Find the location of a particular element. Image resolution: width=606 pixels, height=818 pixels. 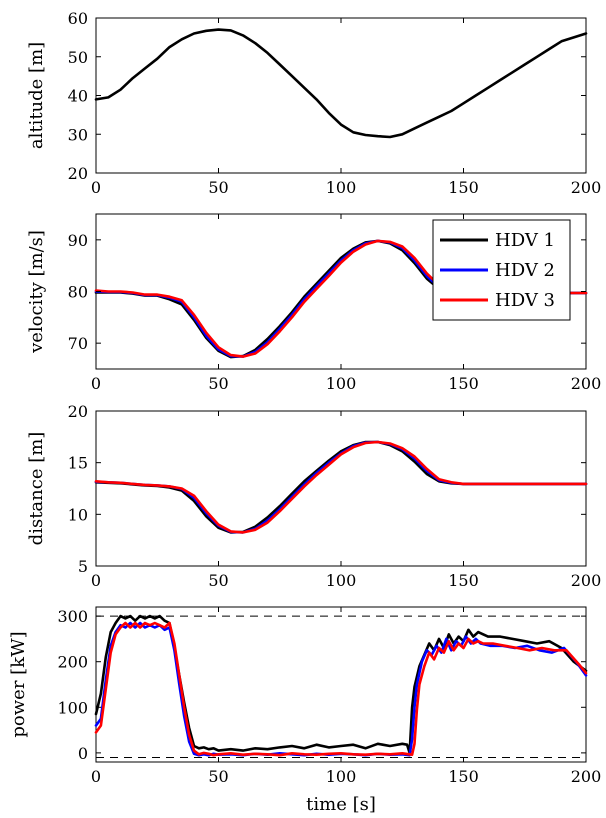

series-layer-power is located at coordinates (341, 686).